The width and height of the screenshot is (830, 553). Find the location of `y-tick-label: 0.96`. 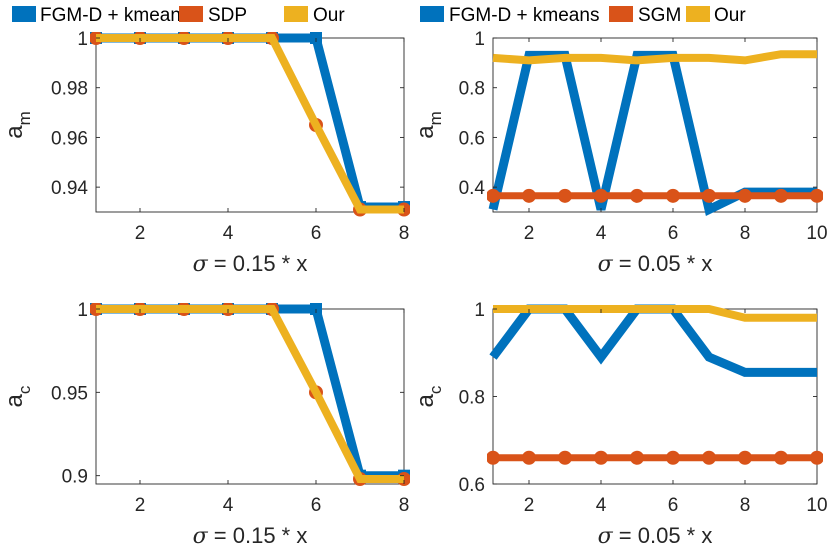

y-tick-label: 0.96 is located at coordinates (69, 138).